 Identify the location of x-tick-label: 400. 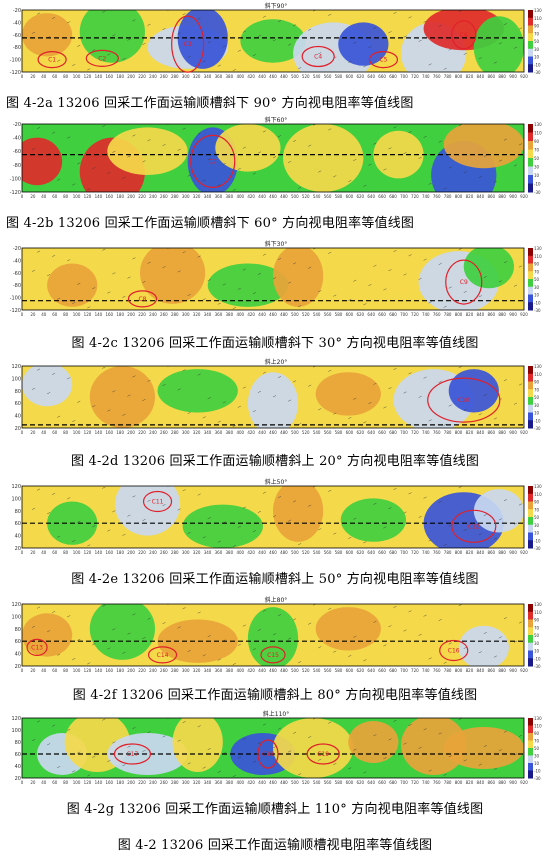
(240, 782).